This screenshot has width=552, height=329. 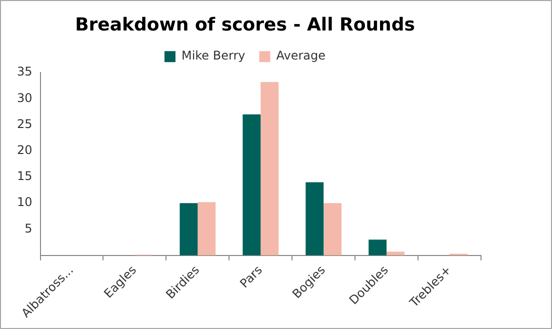 I want to click on y-tick-label: 5, so click(x=28, y=228).